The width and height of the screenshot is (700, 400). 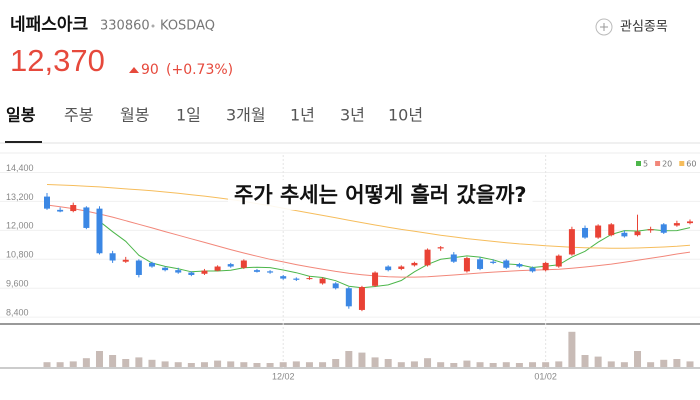 I want to click on period-tab: 월봉, so click(x=134, y=115).